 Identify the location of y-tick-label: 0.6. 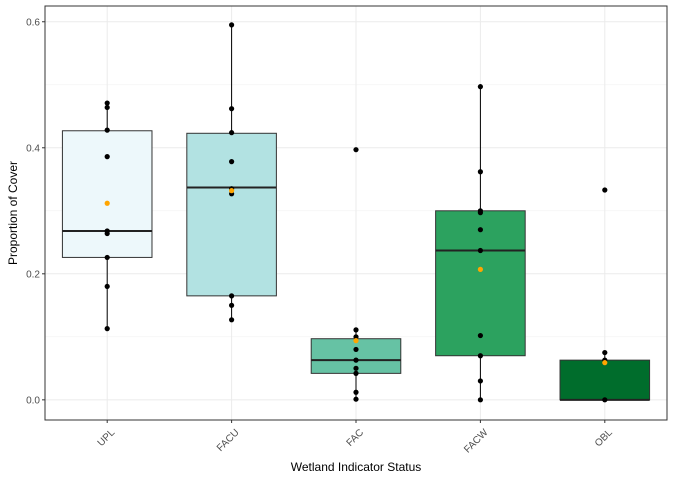
(33, 22).